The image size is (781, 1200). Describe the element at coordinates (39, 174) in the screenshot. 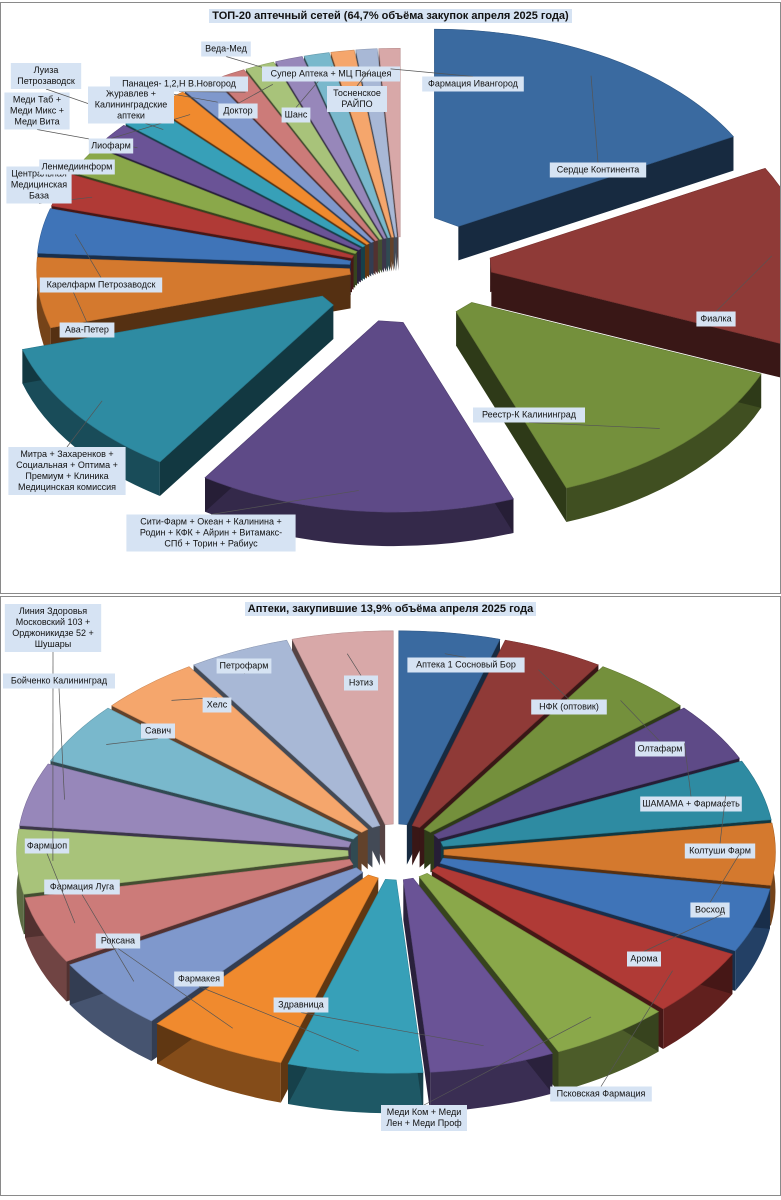

I see `slice-label-7: Центральная` at that location.